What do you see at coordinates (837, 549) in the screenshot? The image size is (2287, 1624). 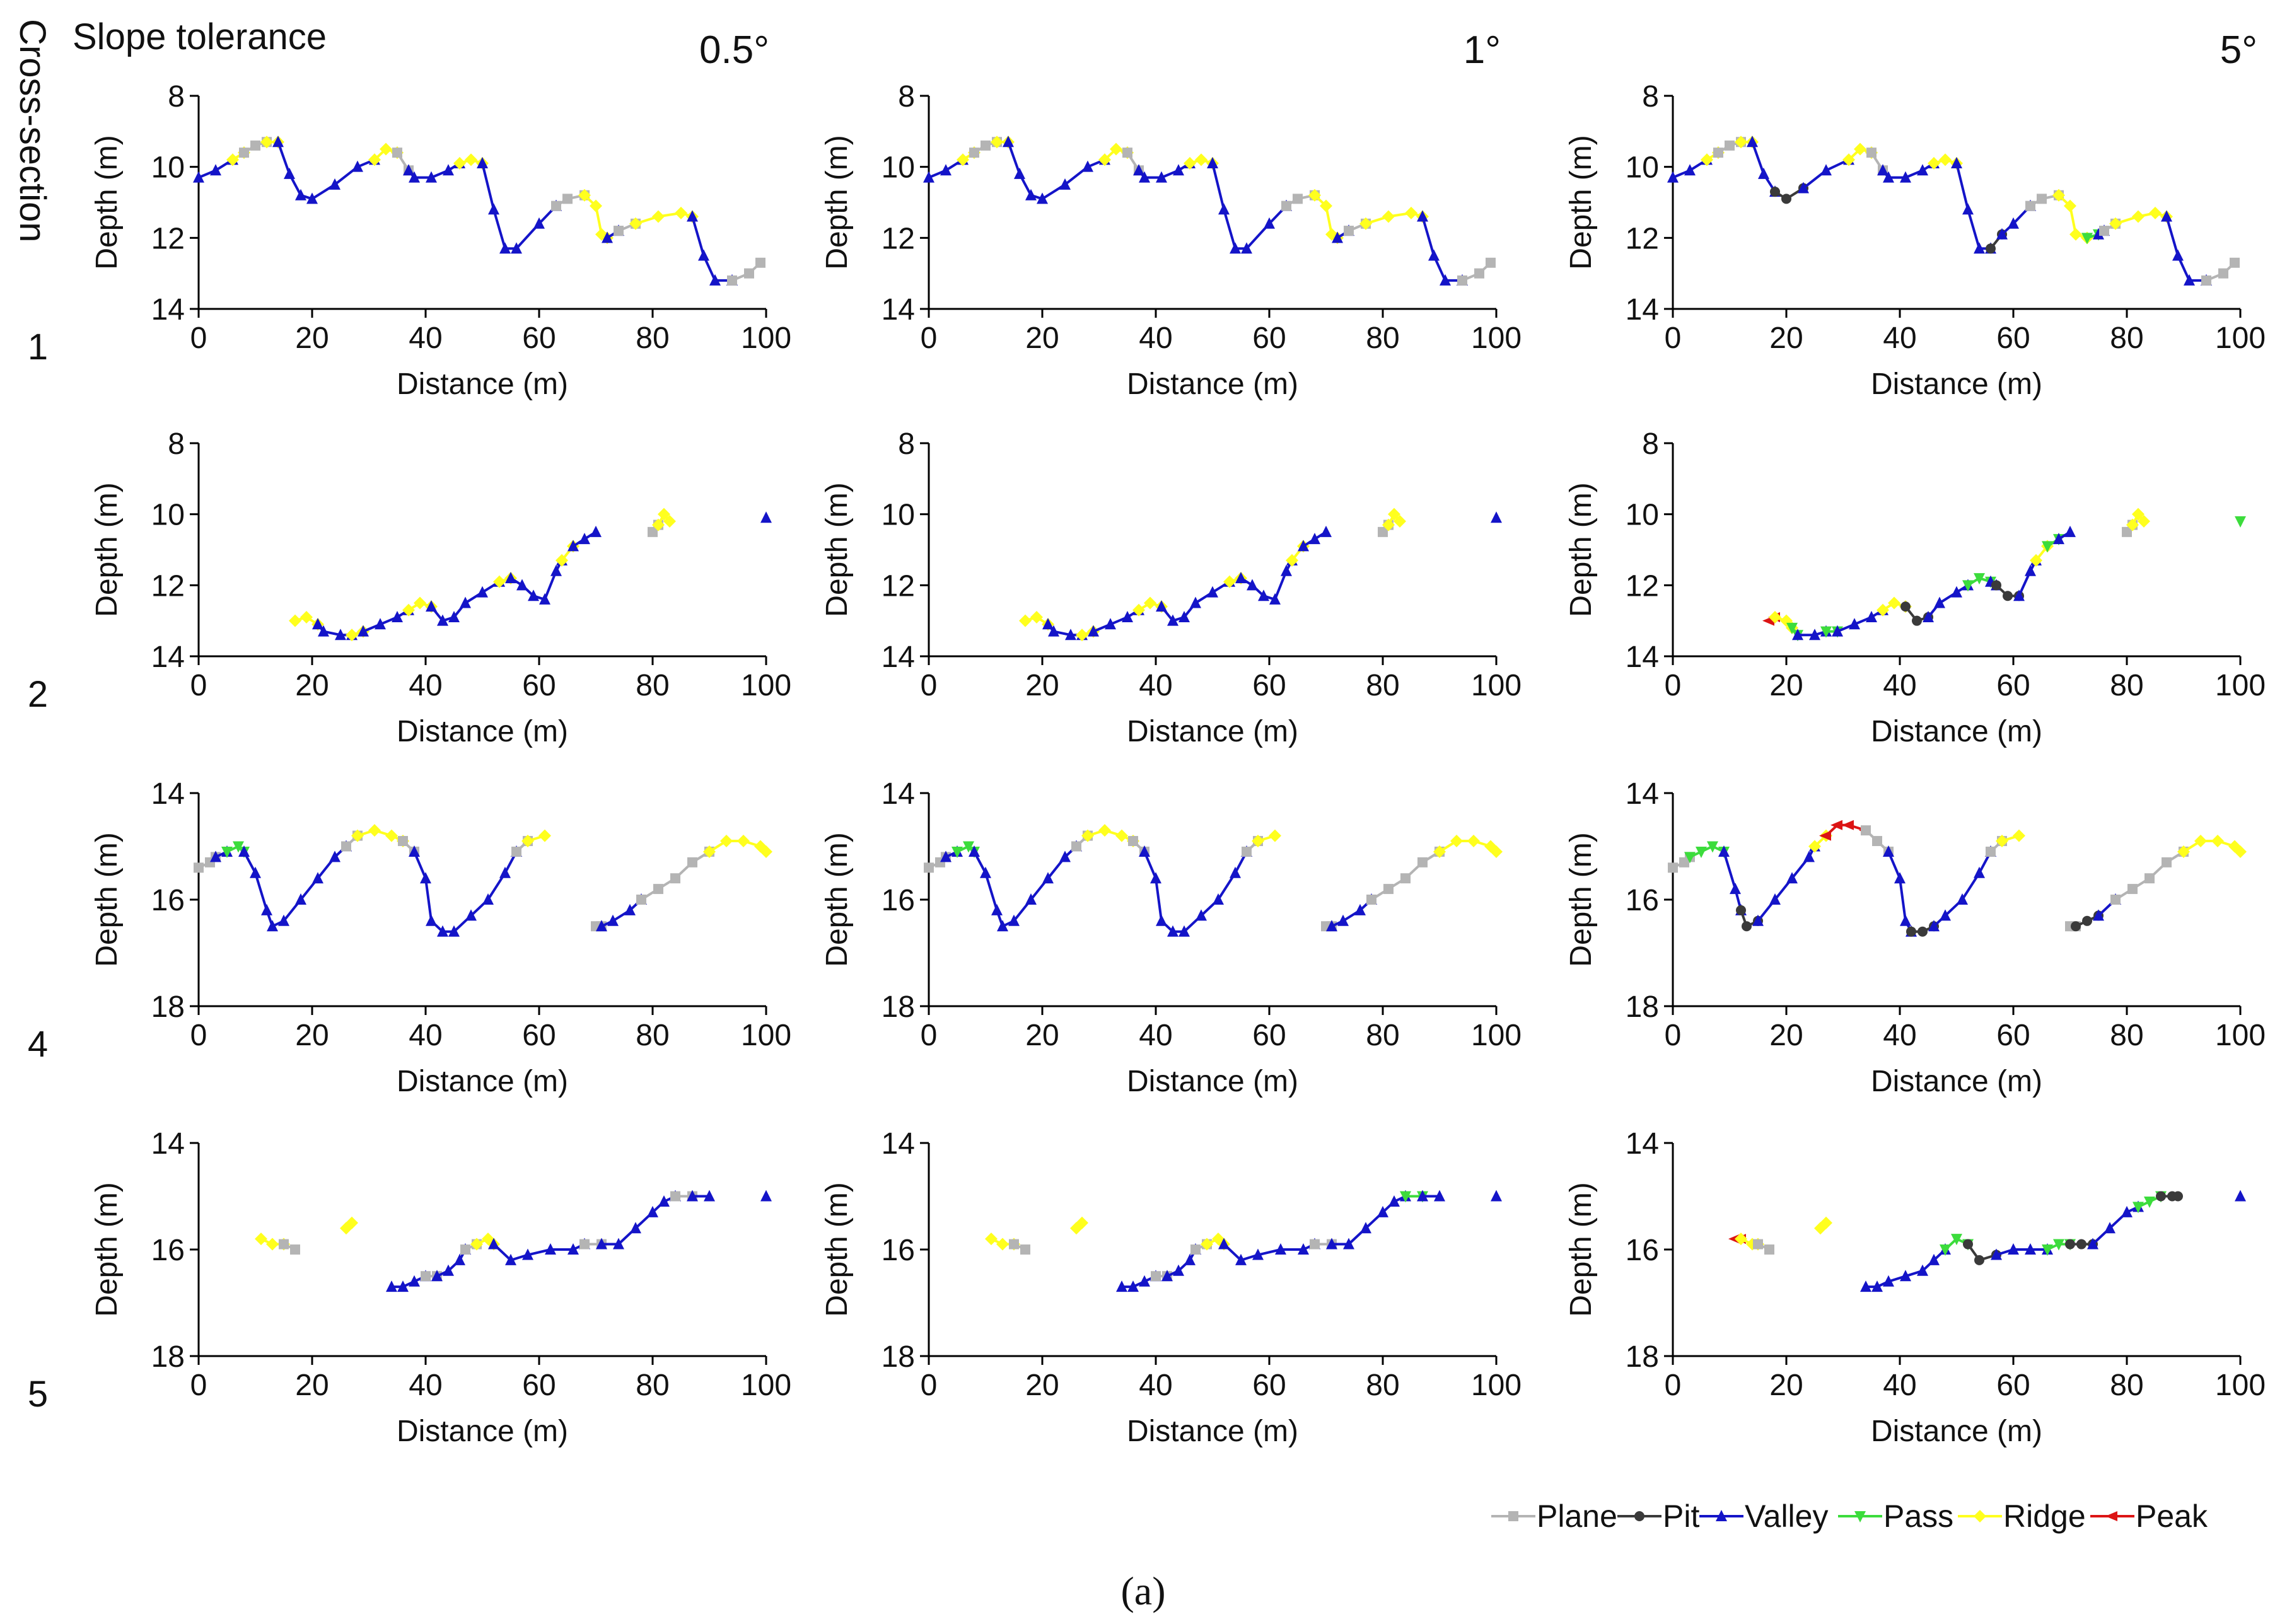 I see `y-axis-title: Depth (m)` at bounding box center [837, 549].